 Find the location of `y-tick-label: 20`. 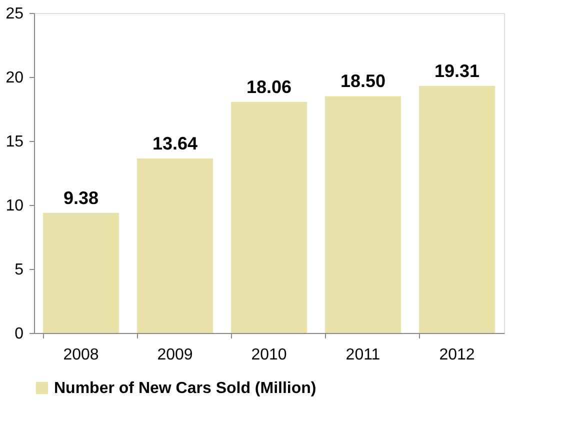

y-tick-label: 20 is located at coordinates (15, 78).